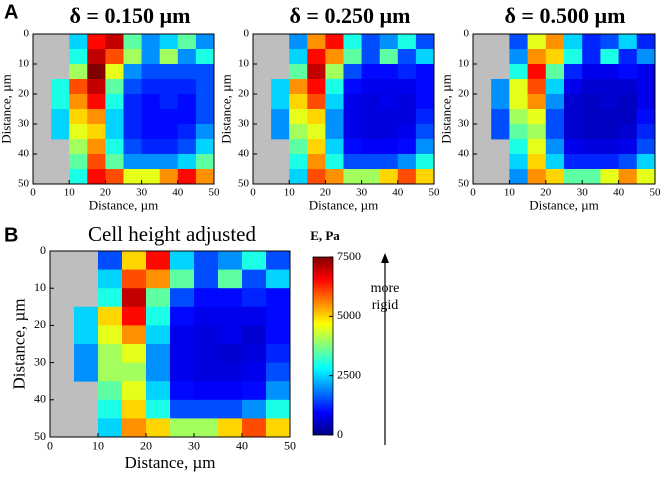 This screenshot has height=484, width=660. Describe the element at coordinates (11, 12) in the screenshot. I see `panel-label: A` at that location.